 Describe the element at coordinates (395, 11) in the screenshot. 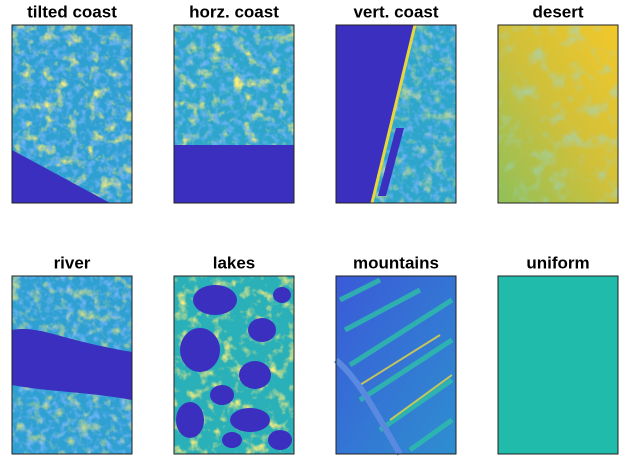

I see `panel-title: vert. coast` at that location.